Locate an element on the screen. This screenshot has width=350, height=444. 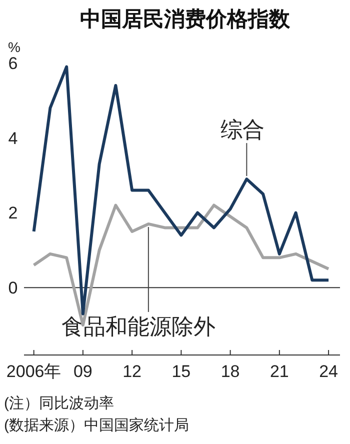
text: (数据来源）中国国家统计局 is located at coordinates (96, 425).